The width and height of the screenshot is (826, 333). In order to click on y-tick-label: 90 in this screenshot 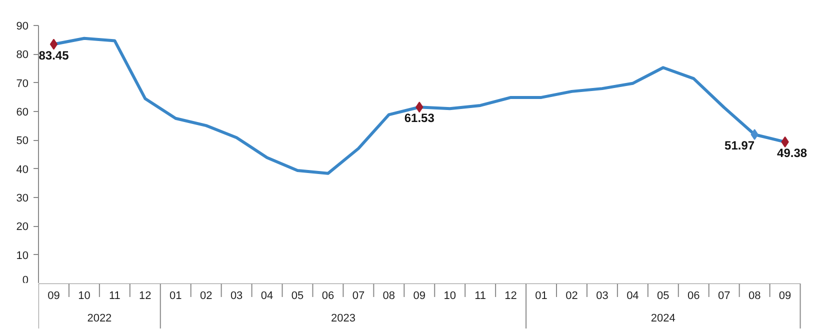, I will do `click(22, 26)`.